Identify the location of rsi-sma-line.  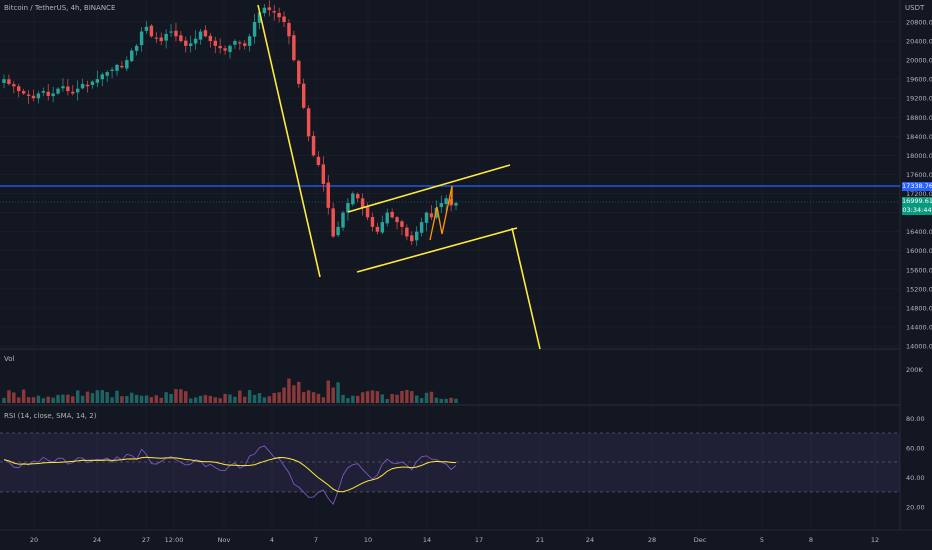
(230, 474).